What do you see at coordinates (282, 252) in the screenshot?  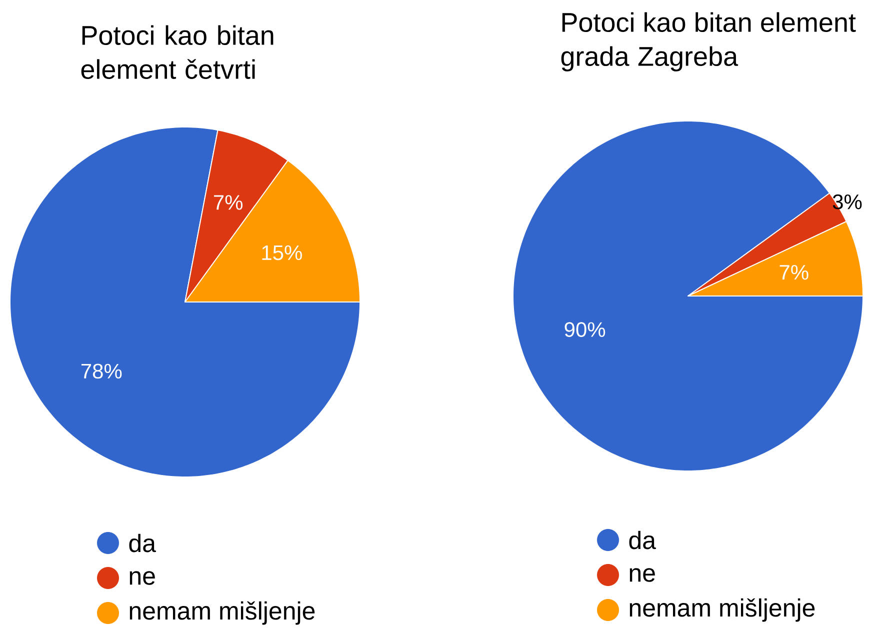 I see `data-label: 15%` at bounding box center [282, 252].